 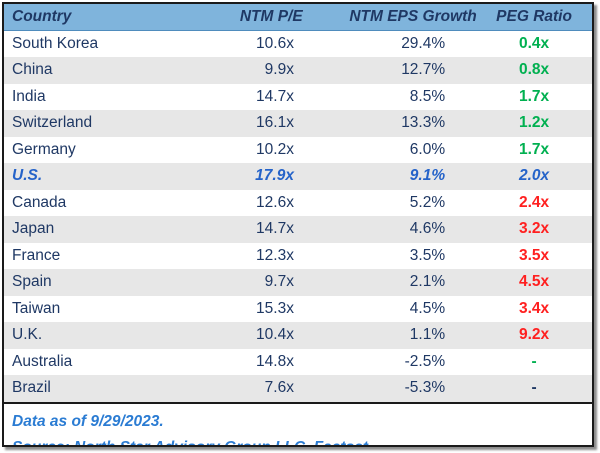 What do you see at coordinates (116, 361) in the screenshot?
I see `cell-country: Australia` at bounding box center [116, 361].